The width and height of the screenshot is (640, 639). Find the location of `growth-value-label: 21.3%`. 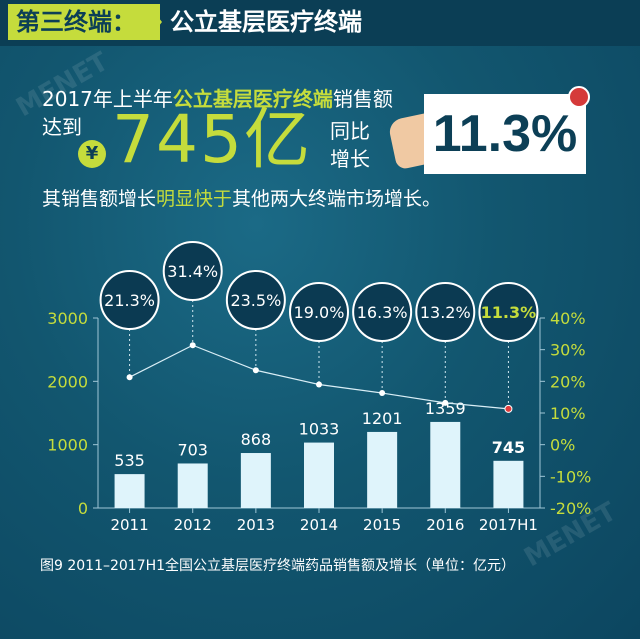

growth-value-label: 21.3% is located at coordinates (129, 300).